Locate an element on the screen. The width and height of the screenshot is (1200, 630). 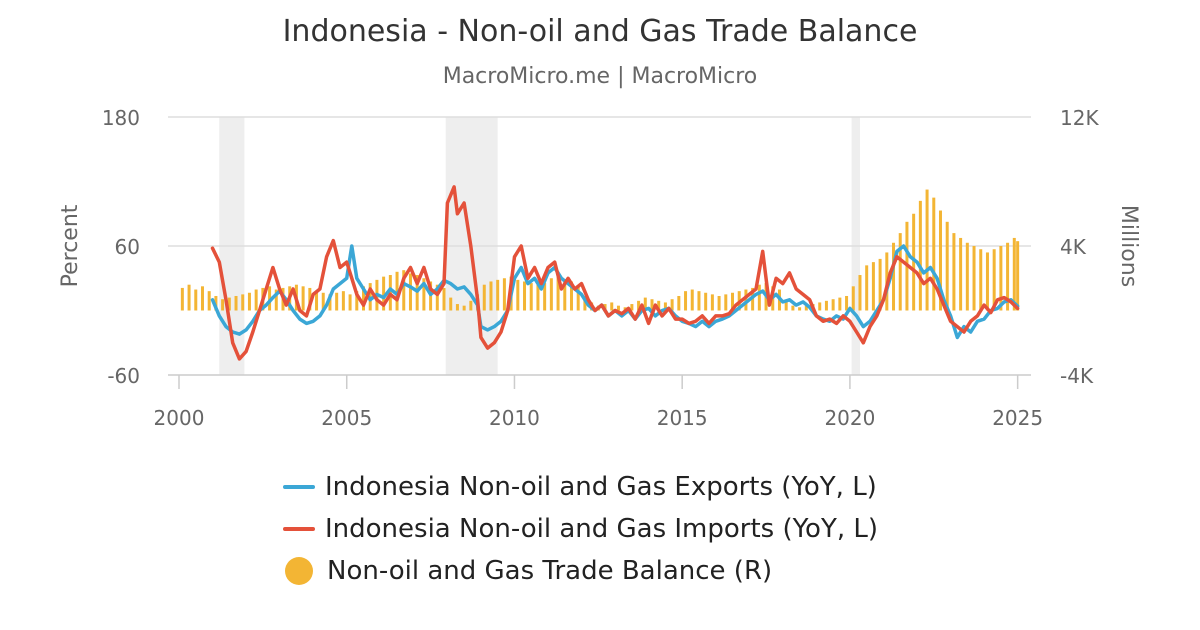
x-tick-label: 2010 is located at coordinates (514, 418).